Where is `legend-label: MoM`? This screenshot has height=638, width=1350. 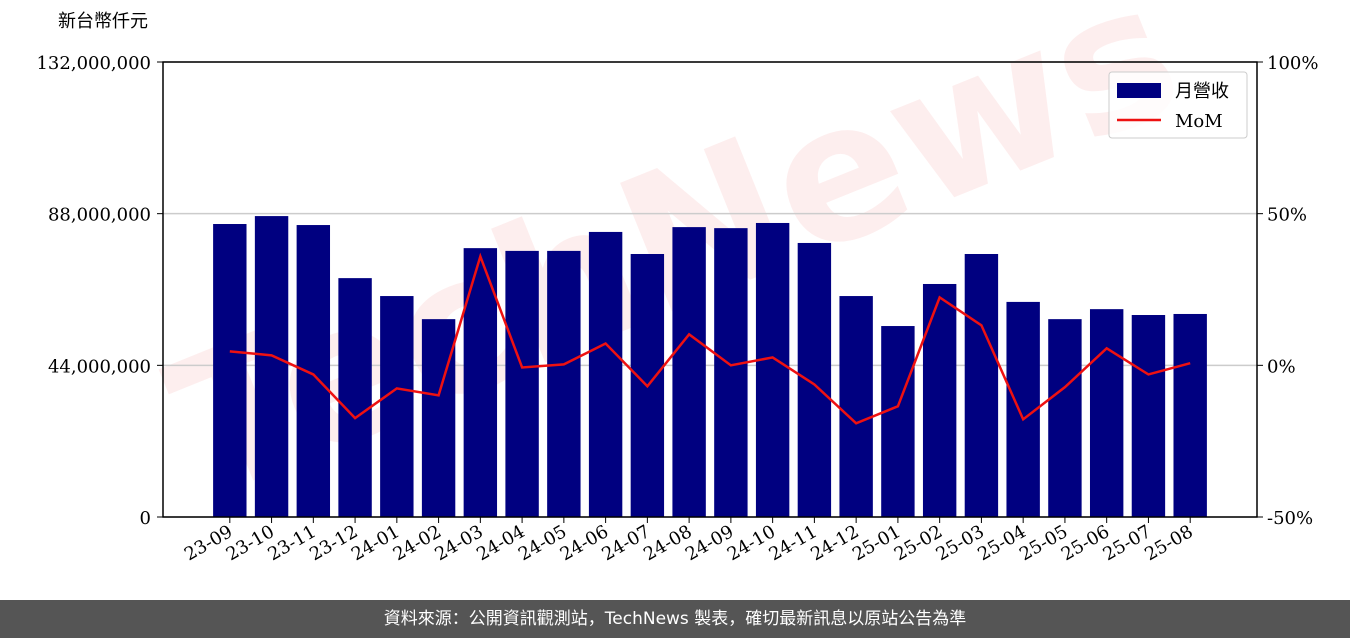
legend-label: MoM is located at coordinates (1199, 121).